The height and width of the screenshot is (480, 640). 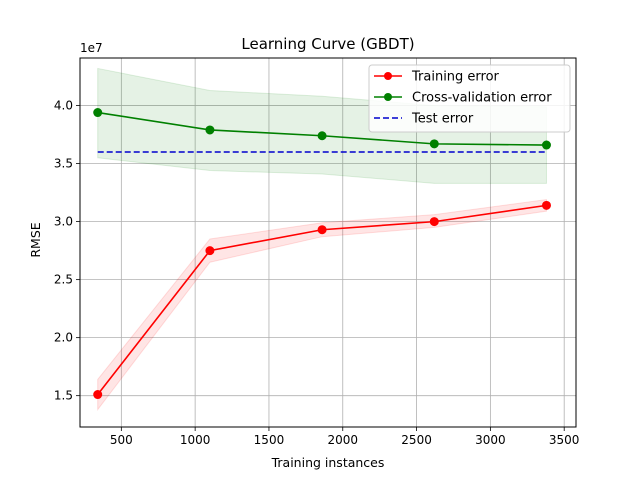 What do you see at coordinates (63, 222) in the screenshot?
I see `y-tick-label: 3.0` at bounding box center [63, 222].